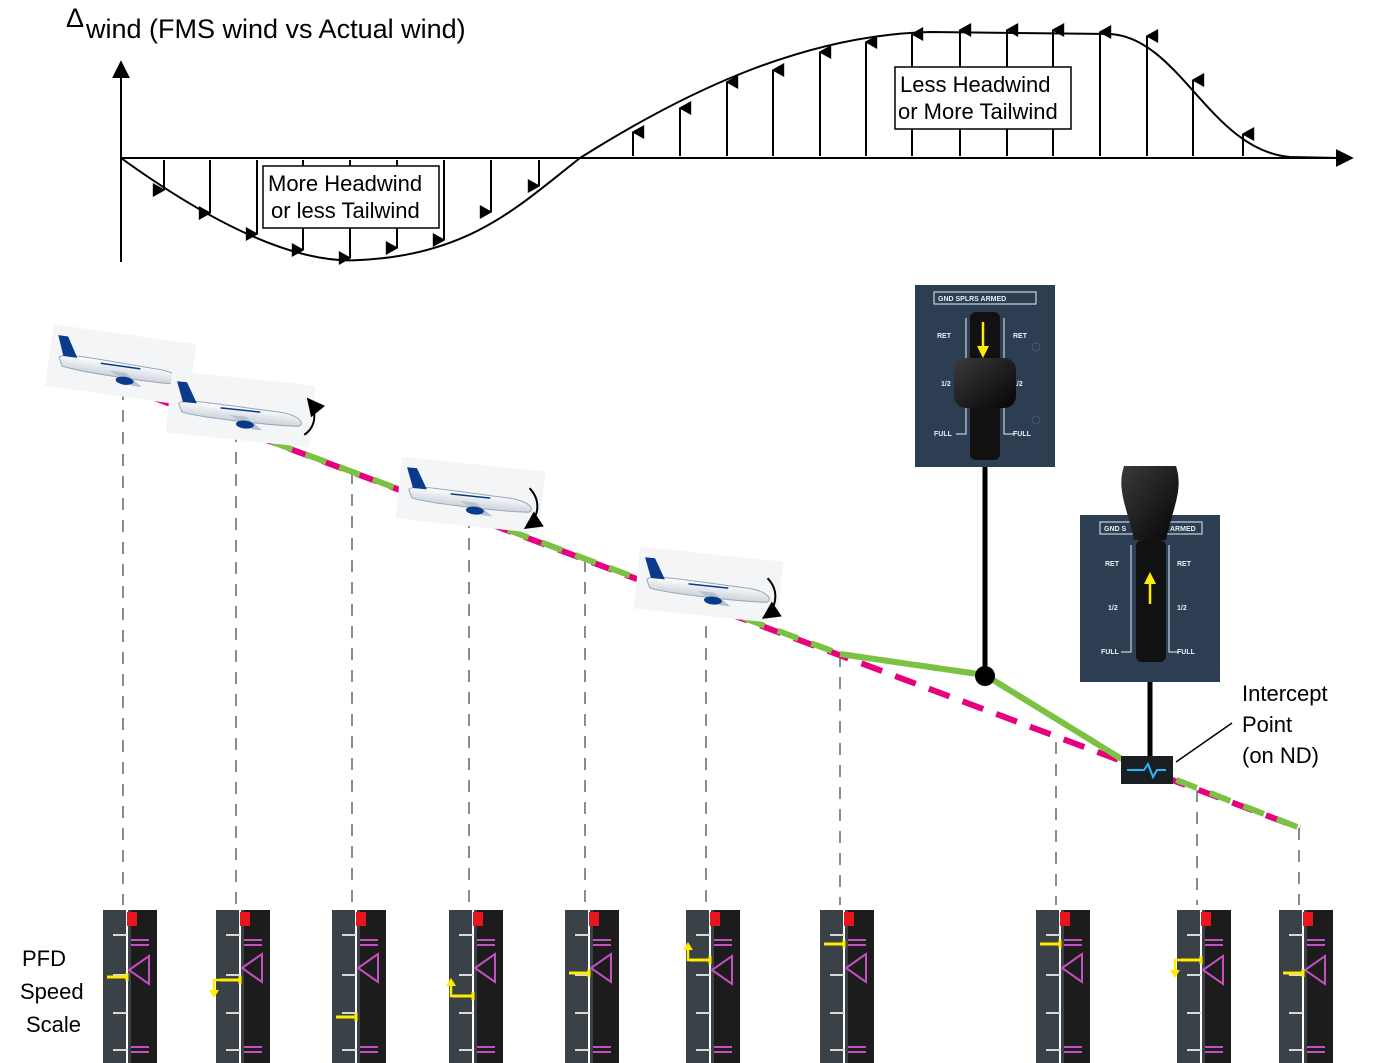 This screenshot has height=1063, width=1373. What do you see at coordinates (1112, 564) in the screenshot?
I see `spoiler-ret-left-2: RET` at bounding box center [1112, 564].